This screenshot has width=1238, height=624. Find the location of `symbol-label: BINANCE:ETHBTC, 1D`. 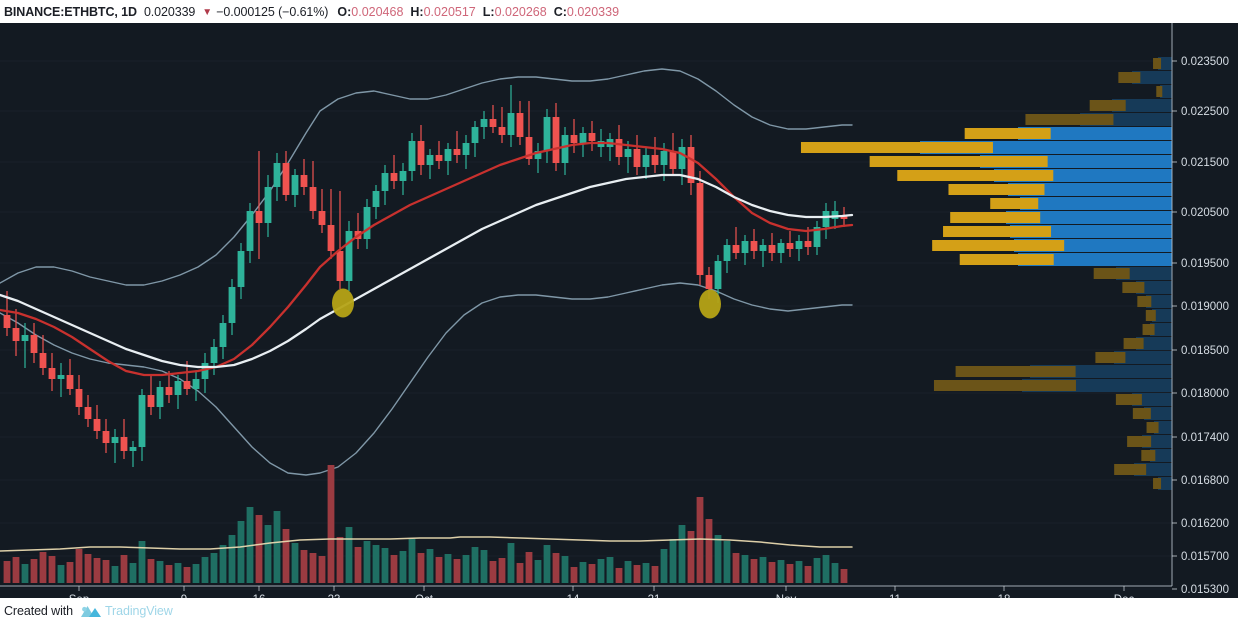

symbol-label: BINANCE:ETHBTC, 1D is located at coordinates (70, 11).